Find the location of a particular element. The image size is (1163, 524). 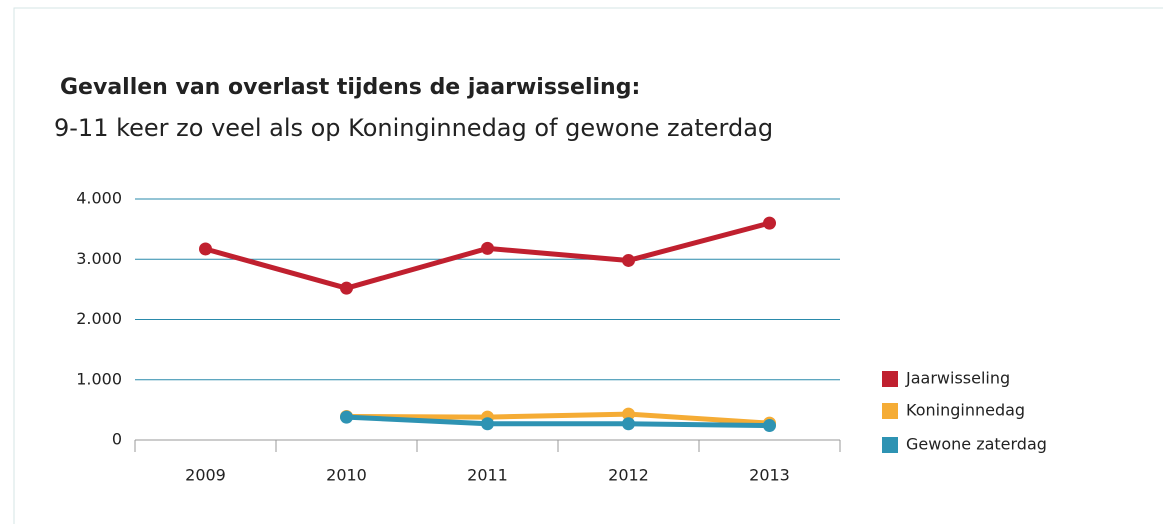

y-tick-label: 2.000 is located at coordinates (99, 318).